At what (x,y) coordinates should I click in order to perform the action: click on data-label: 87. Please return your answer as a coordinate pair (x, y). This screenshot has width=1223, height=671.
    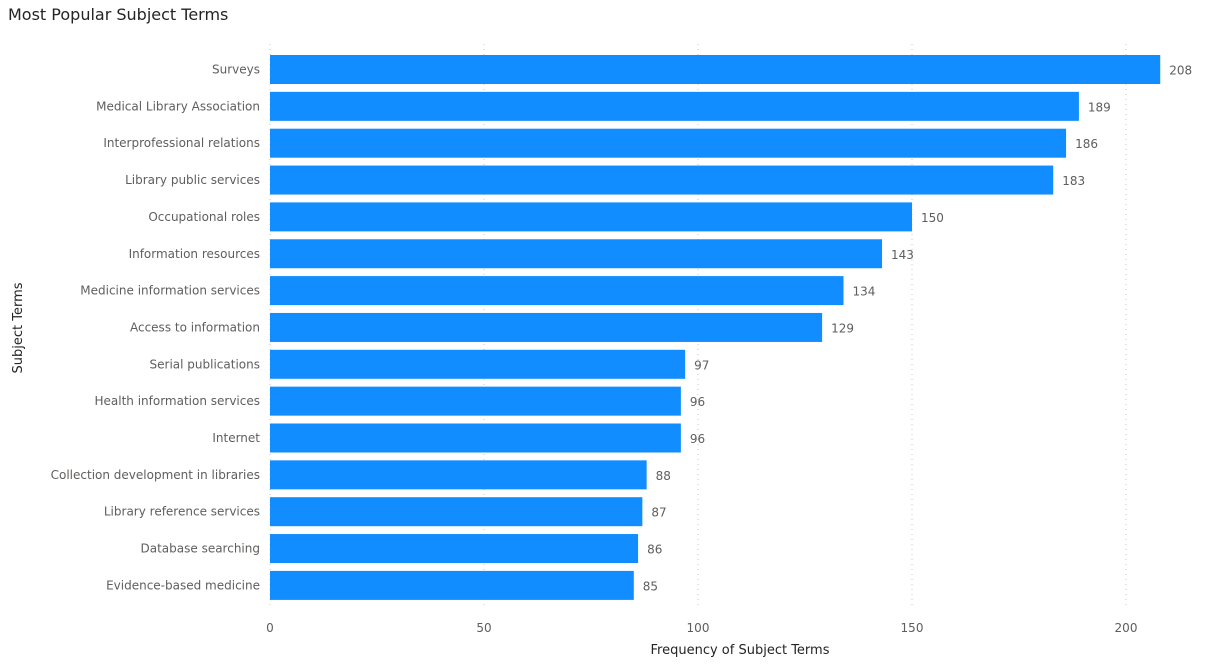
    Looking at the image, I should click on (658, 513).